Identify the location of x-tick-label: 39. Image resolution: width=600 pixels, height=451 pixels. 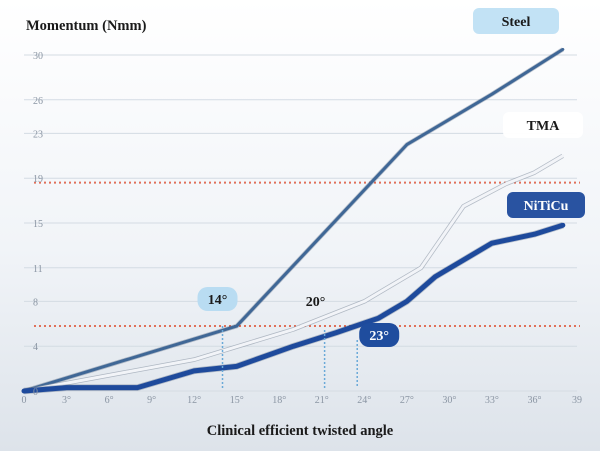
(577, 400).